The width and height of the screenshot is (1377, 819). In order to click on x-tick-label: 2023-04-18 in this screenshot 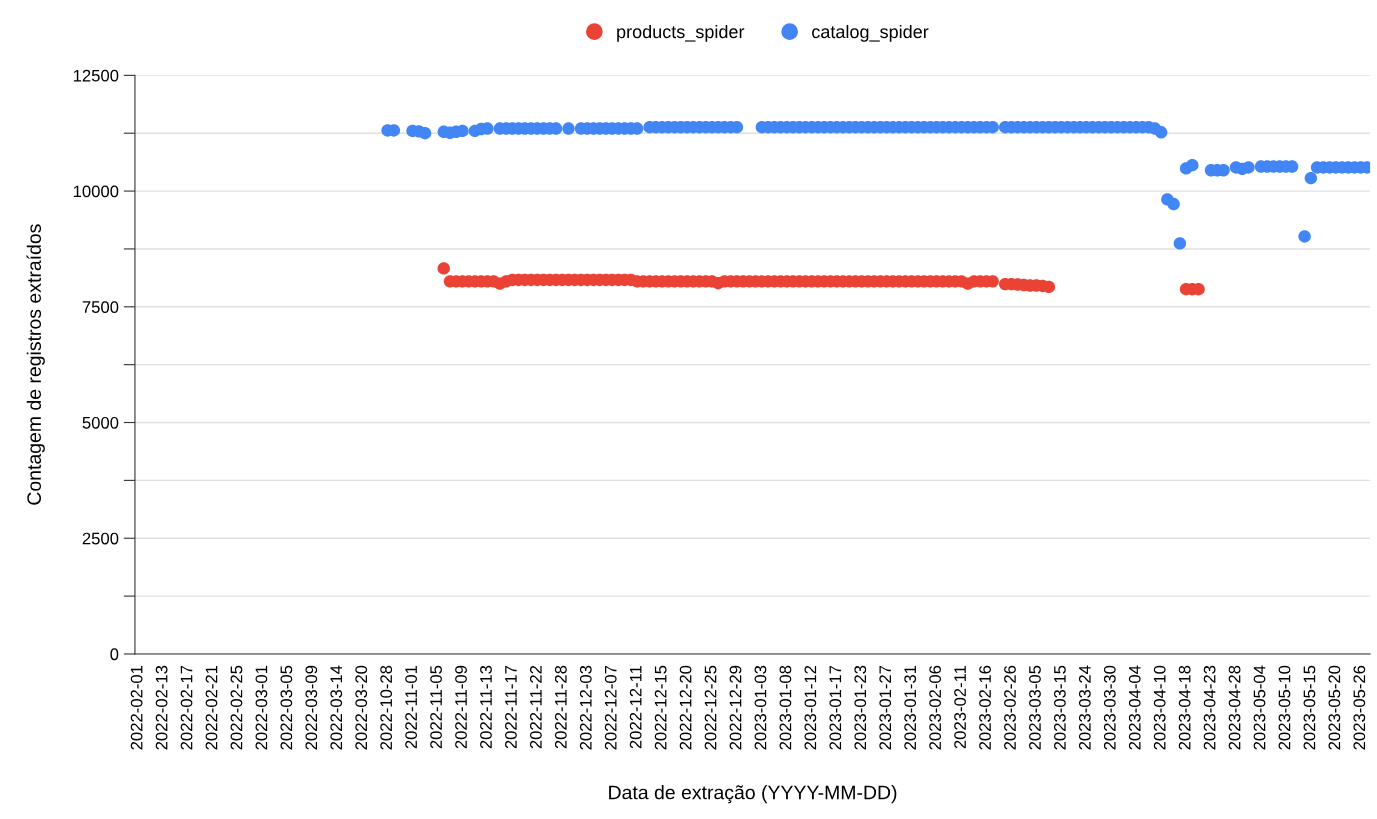, I will do `click(1184, 707)`.